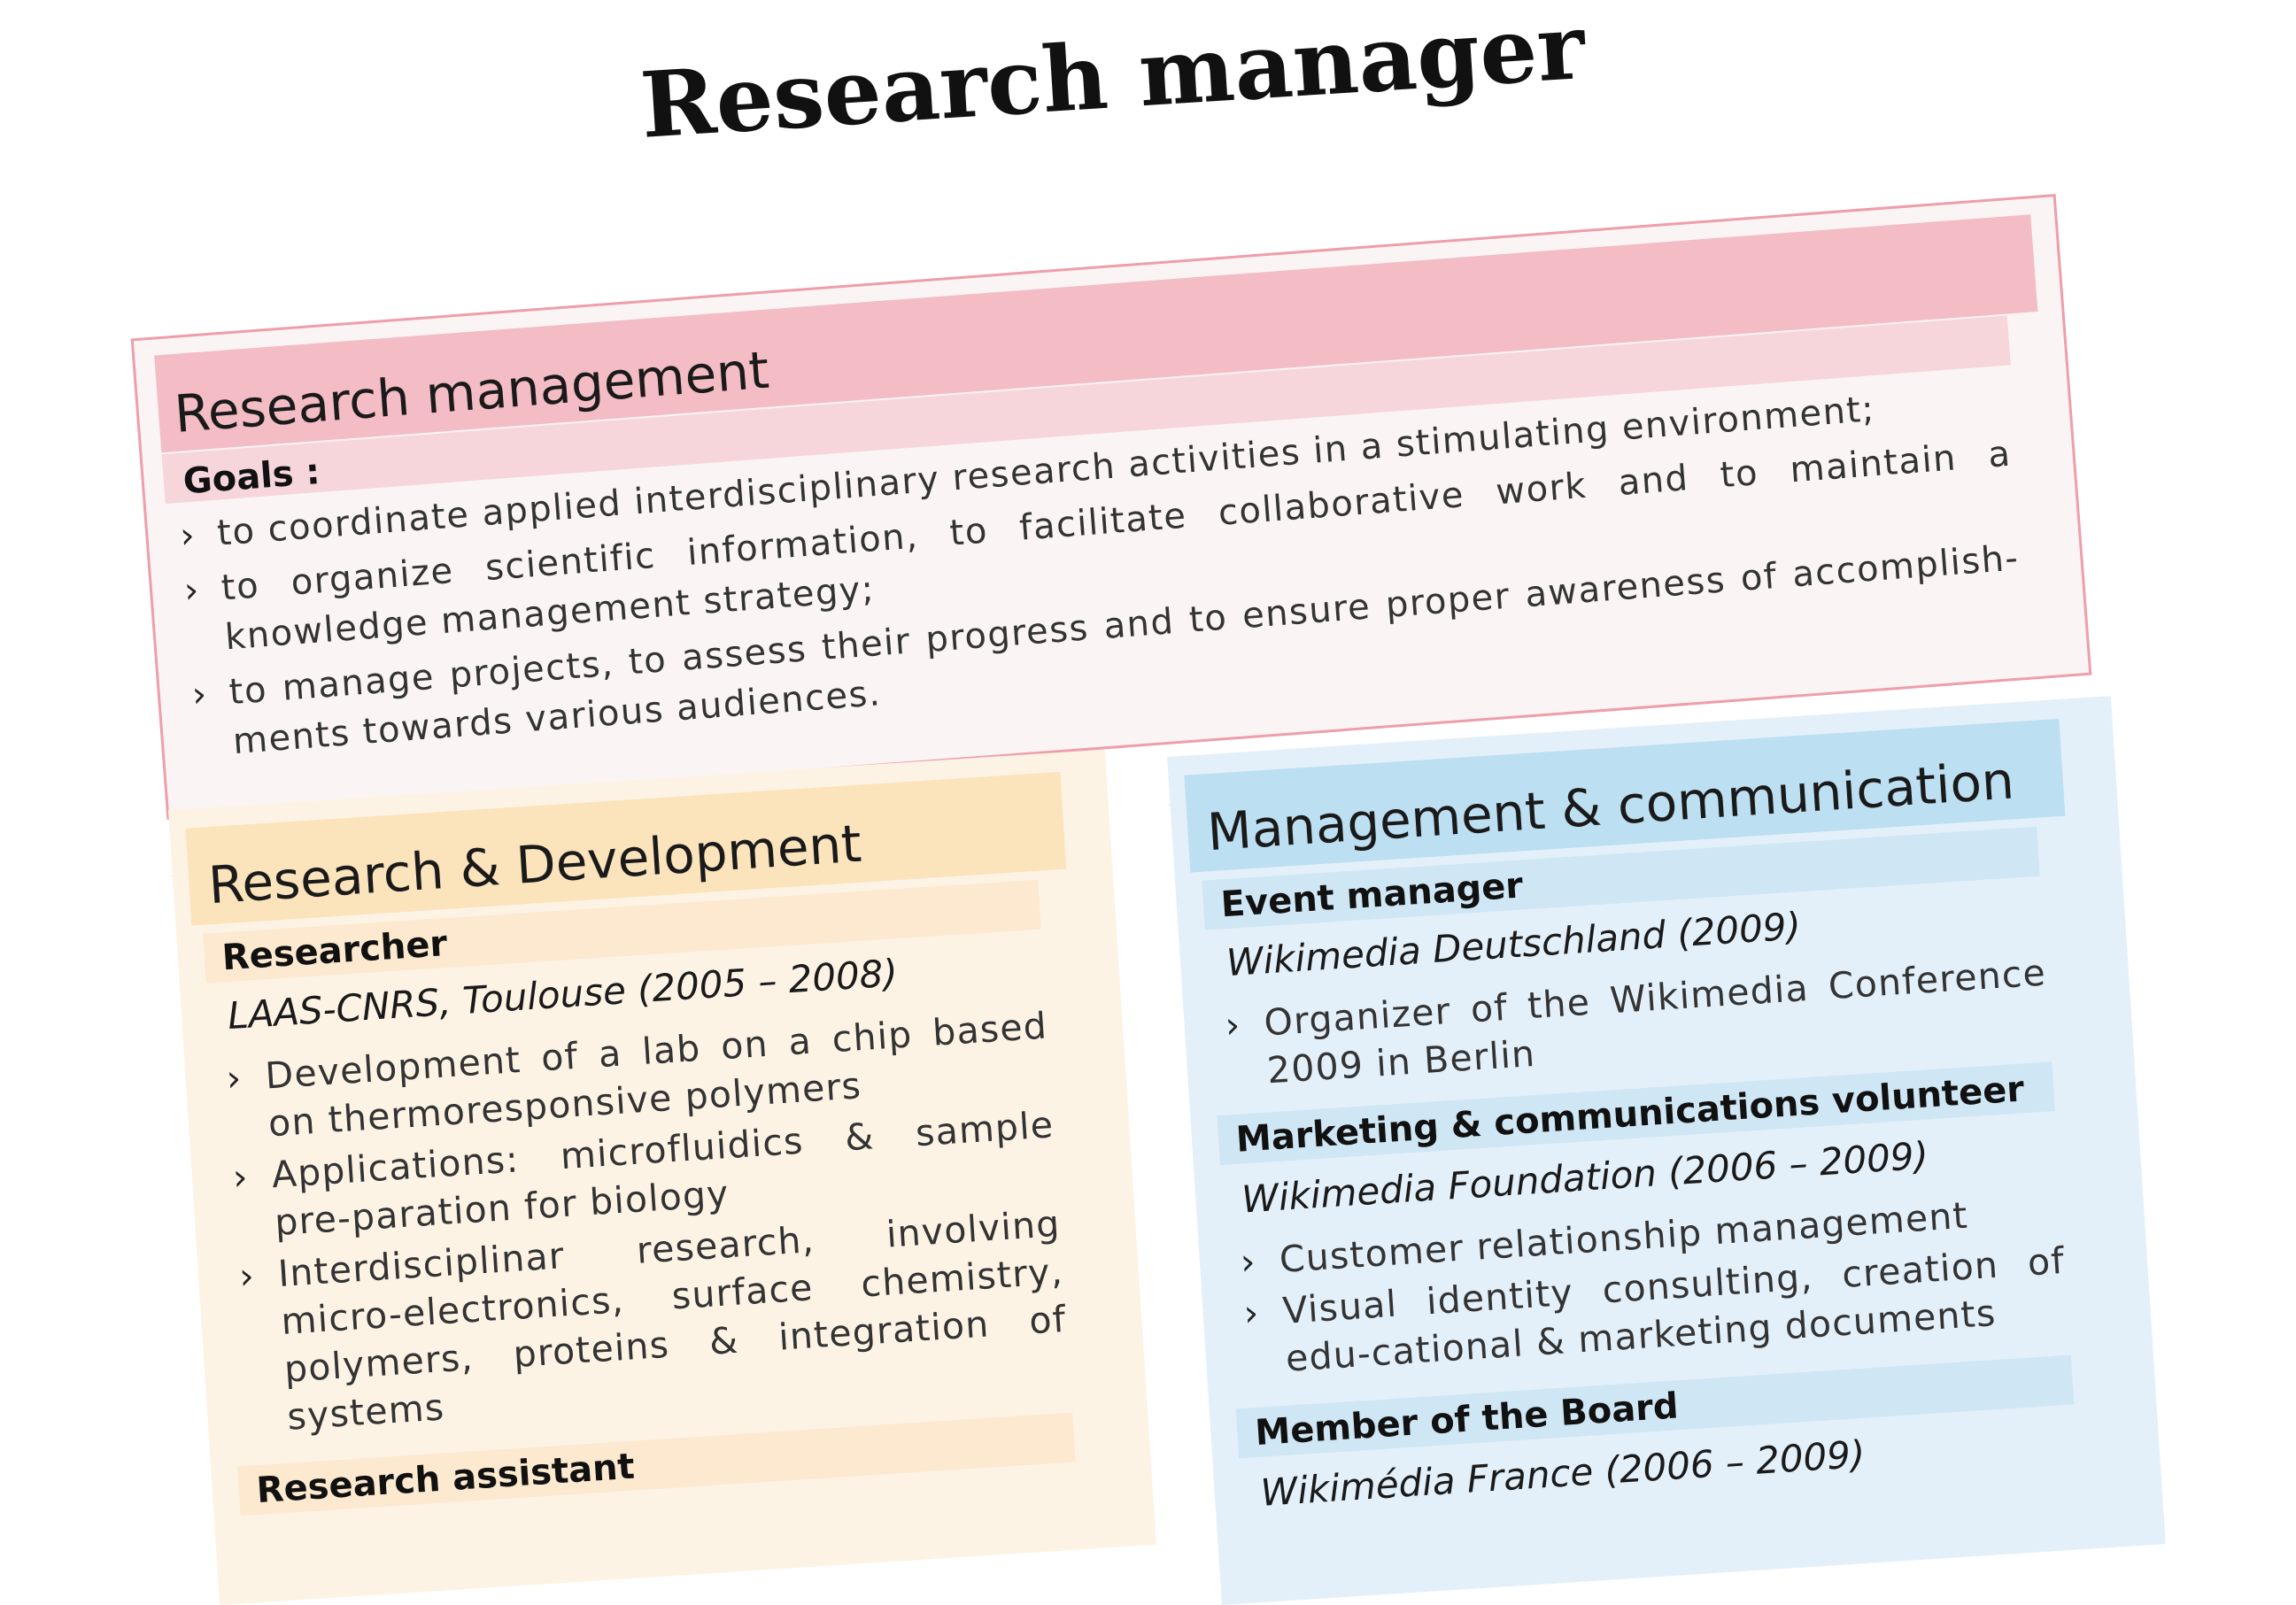  Describe the element at coordinates (445, 1479) in the screenshot. I see `role-title: Research assistant` at that location.